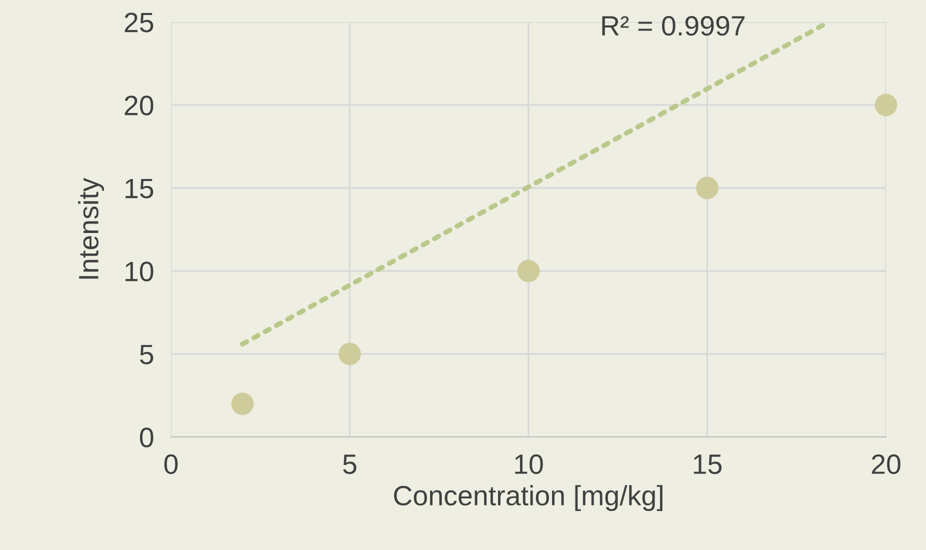 The width and height of the screenshot is (926, 550). What do you see at coordinates (139, 22) in the screenshot?
I see `y-tick-label: 25` at bounding box center [139, 22].